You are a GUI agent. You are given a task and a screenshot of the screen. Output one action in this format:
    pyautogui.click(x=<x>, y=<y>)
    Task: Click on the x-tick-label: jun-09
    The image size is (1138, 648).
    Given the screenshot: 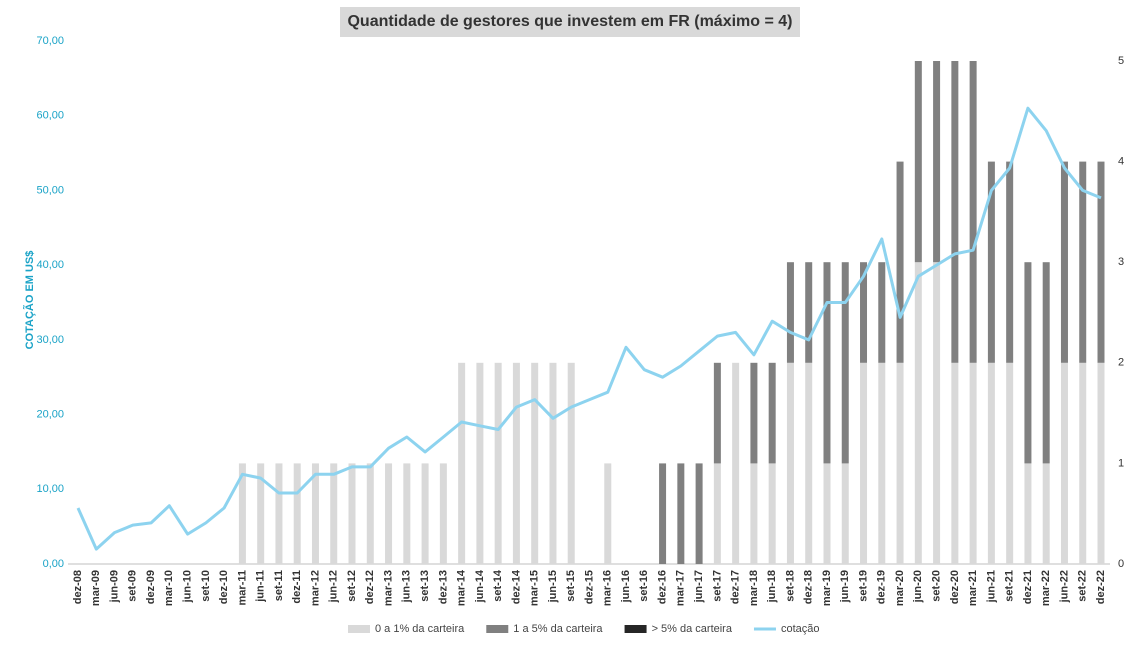 What is the action you would take?
    pyautogui.click(x=114, y=586)
    